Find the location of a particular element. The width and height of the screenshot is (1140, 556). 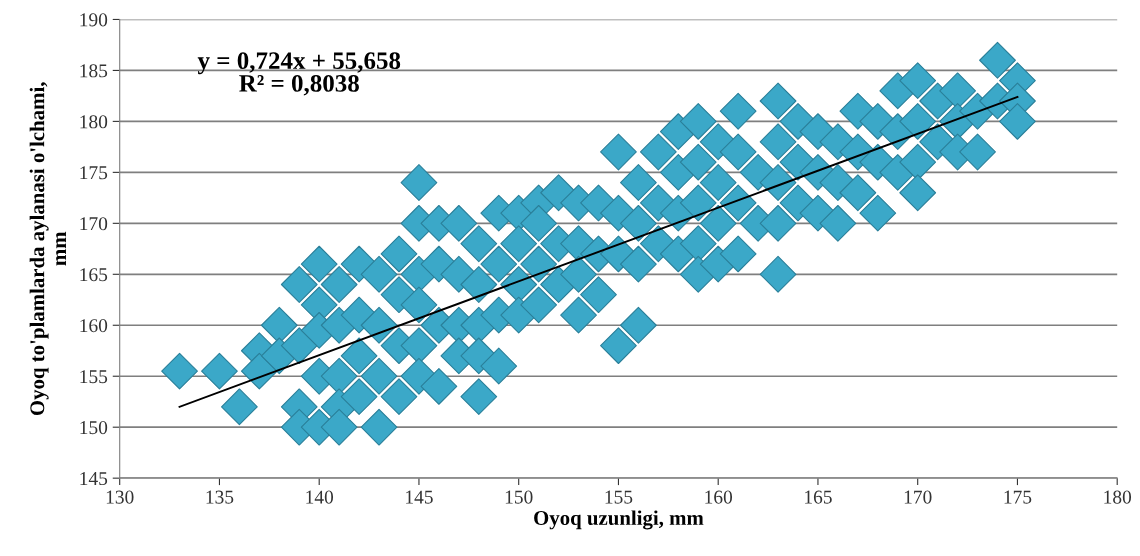

x-tick-label: 165 is located at coordinates (818, 497).